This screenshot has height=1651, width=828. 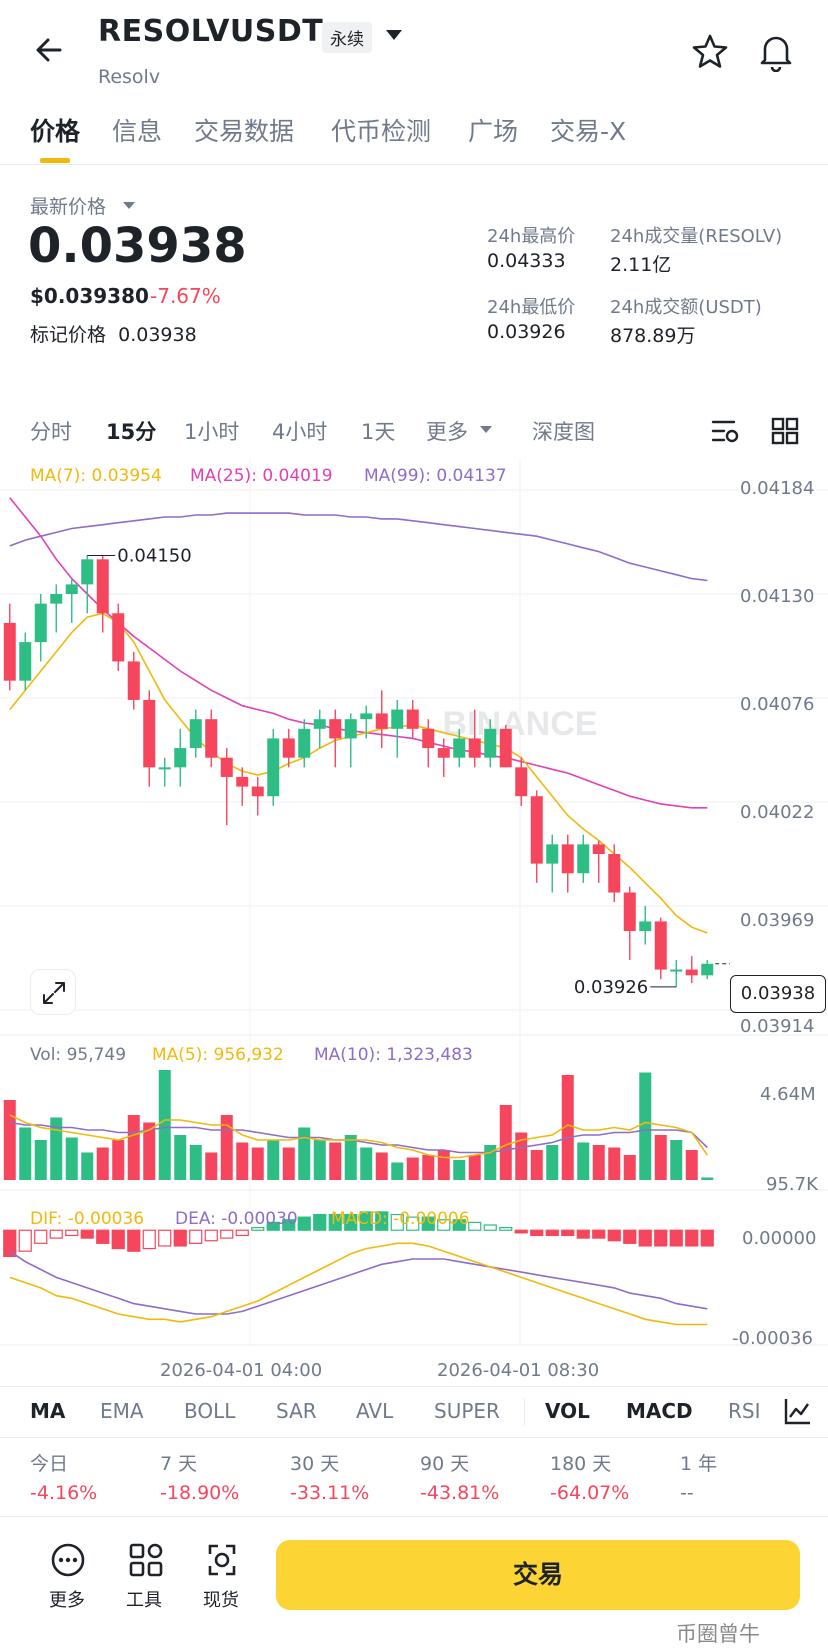 I want to click on trade-button: 交易, so click(x=538, y=1575).